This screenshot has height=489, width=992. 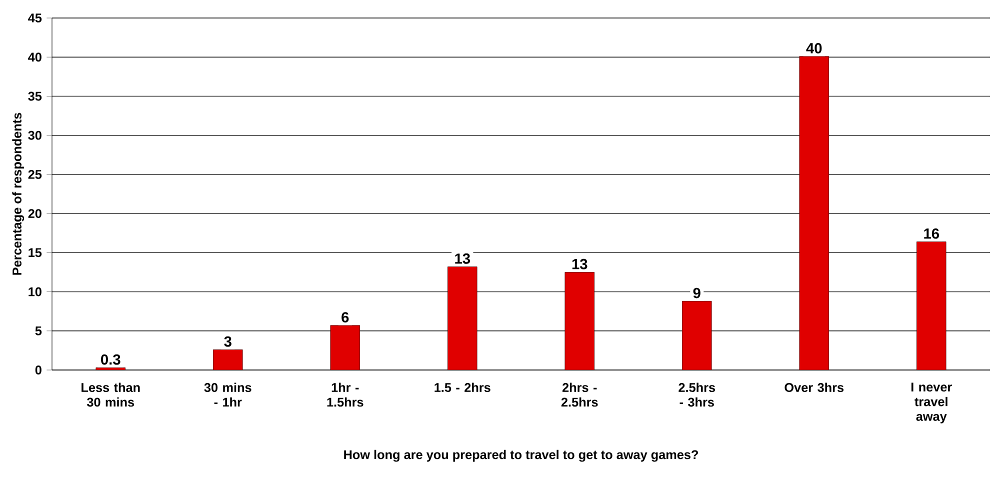 I want to click on y-axis-title: Percentage of respondents, so click(x=18, y=193).